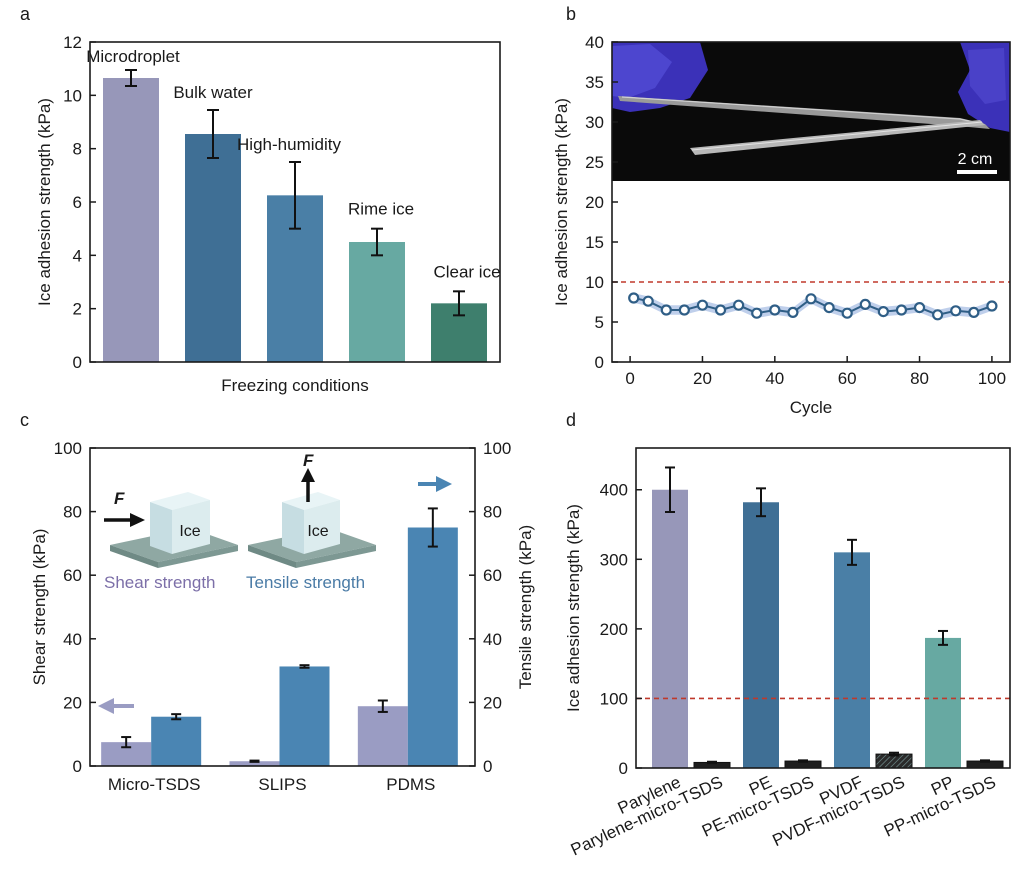  I want to click on panel-b-y-tick-label: 30, so click(594, 122).